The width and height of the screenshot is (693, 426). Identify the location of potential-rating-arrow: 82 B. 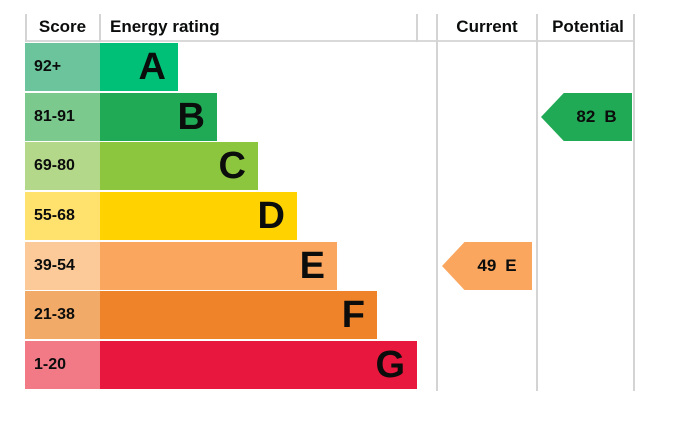
(586, 117).